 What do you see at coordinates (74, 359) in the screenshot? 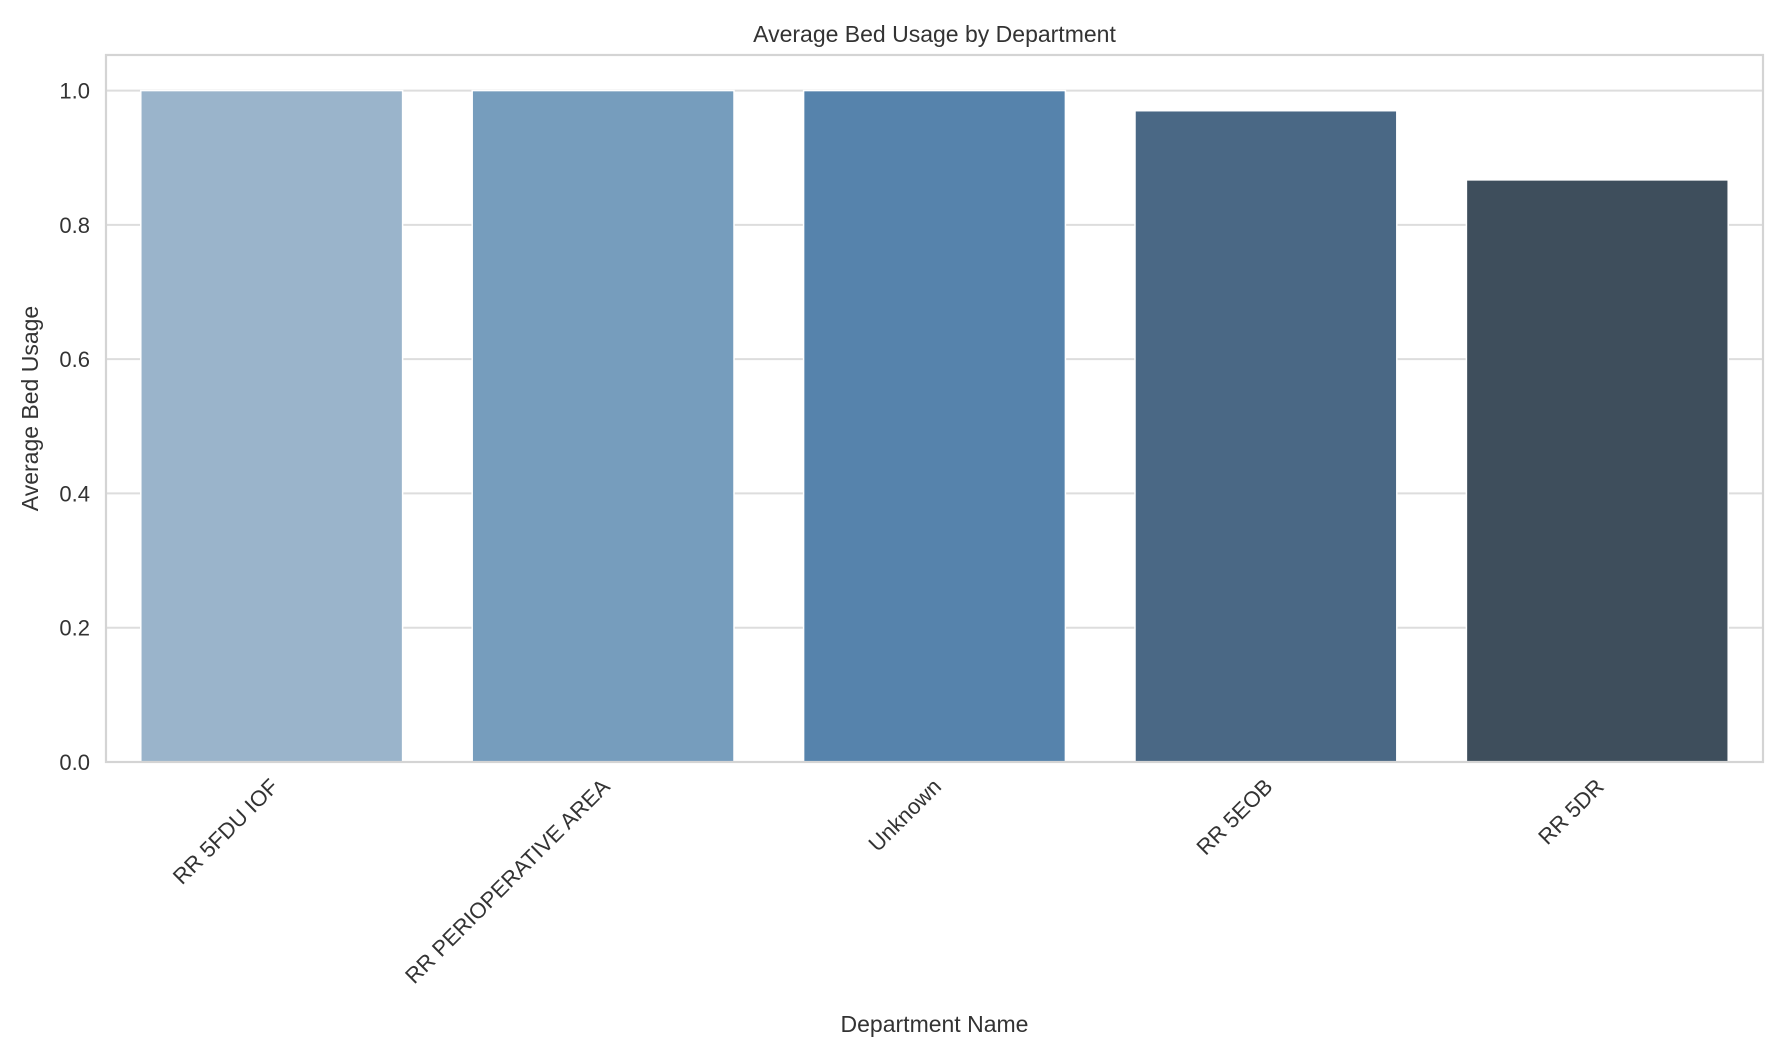
I see `y-tick-label: 0.6` at bounding box center [74, 359].